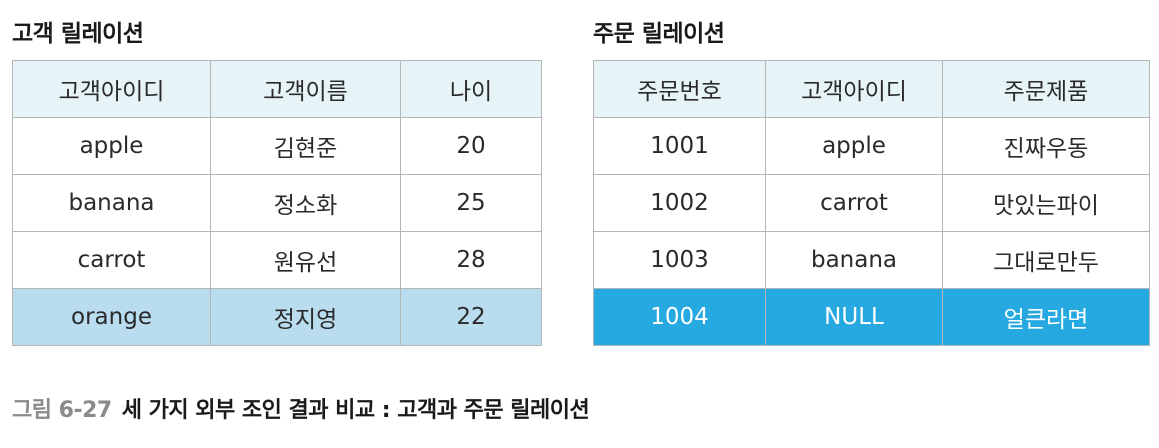 Image resolution: width=1159 pixels, height=448 pixels. I want to click on cell-order-product: 얼큰라면, so click(1046, 317).